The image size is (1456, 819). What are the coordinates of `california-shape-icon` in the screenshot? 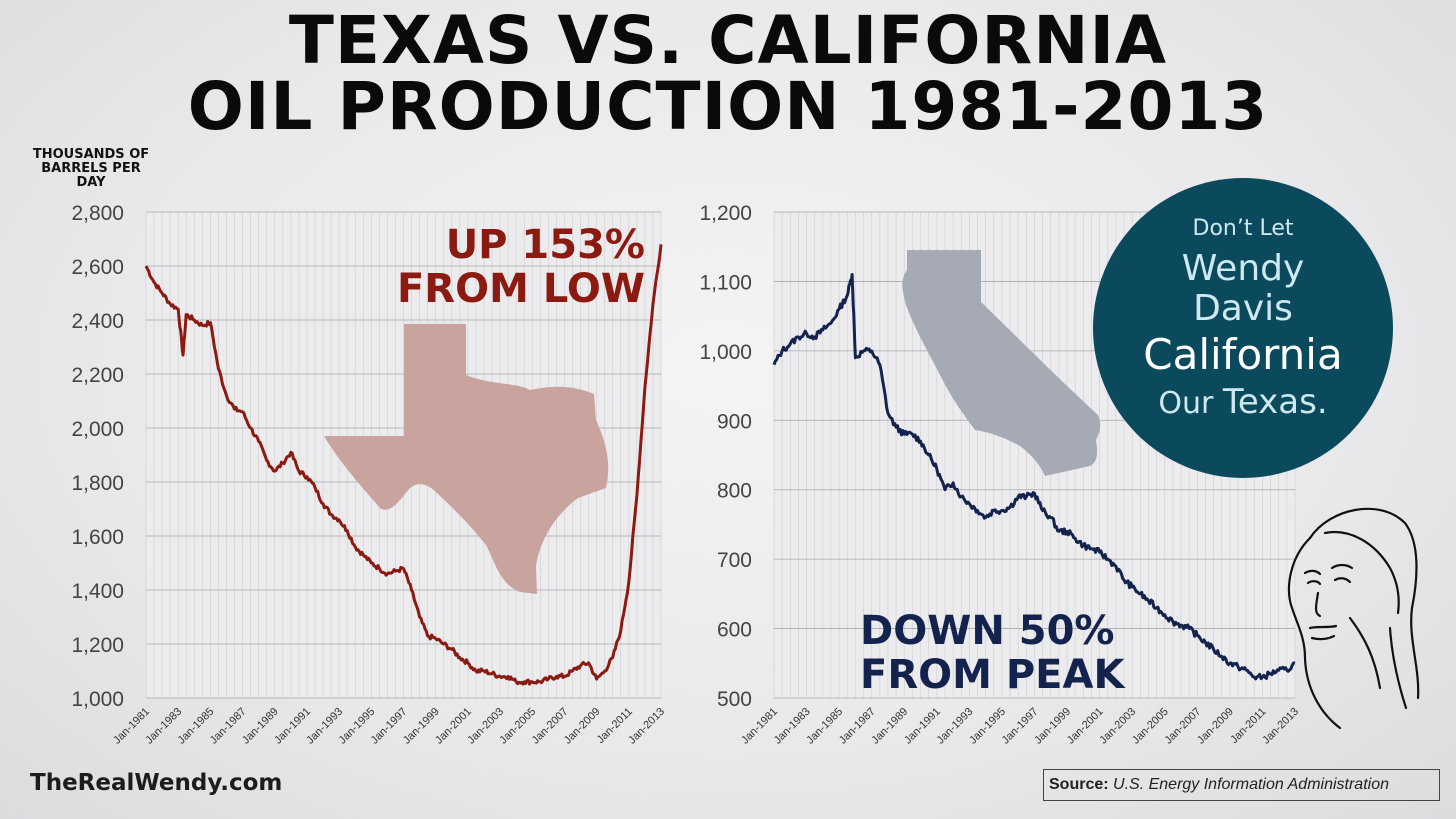 It's located at (1001, 363).